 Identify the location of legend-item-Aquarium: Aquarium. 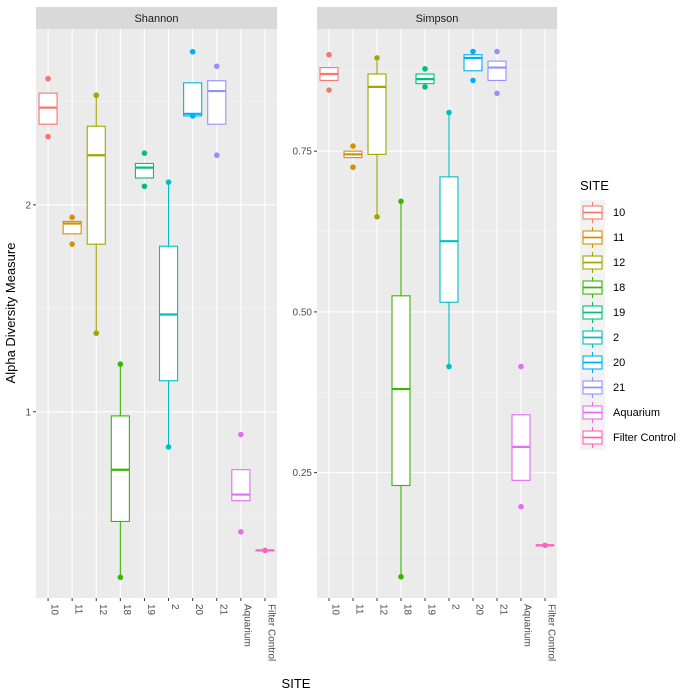
(620, 412).